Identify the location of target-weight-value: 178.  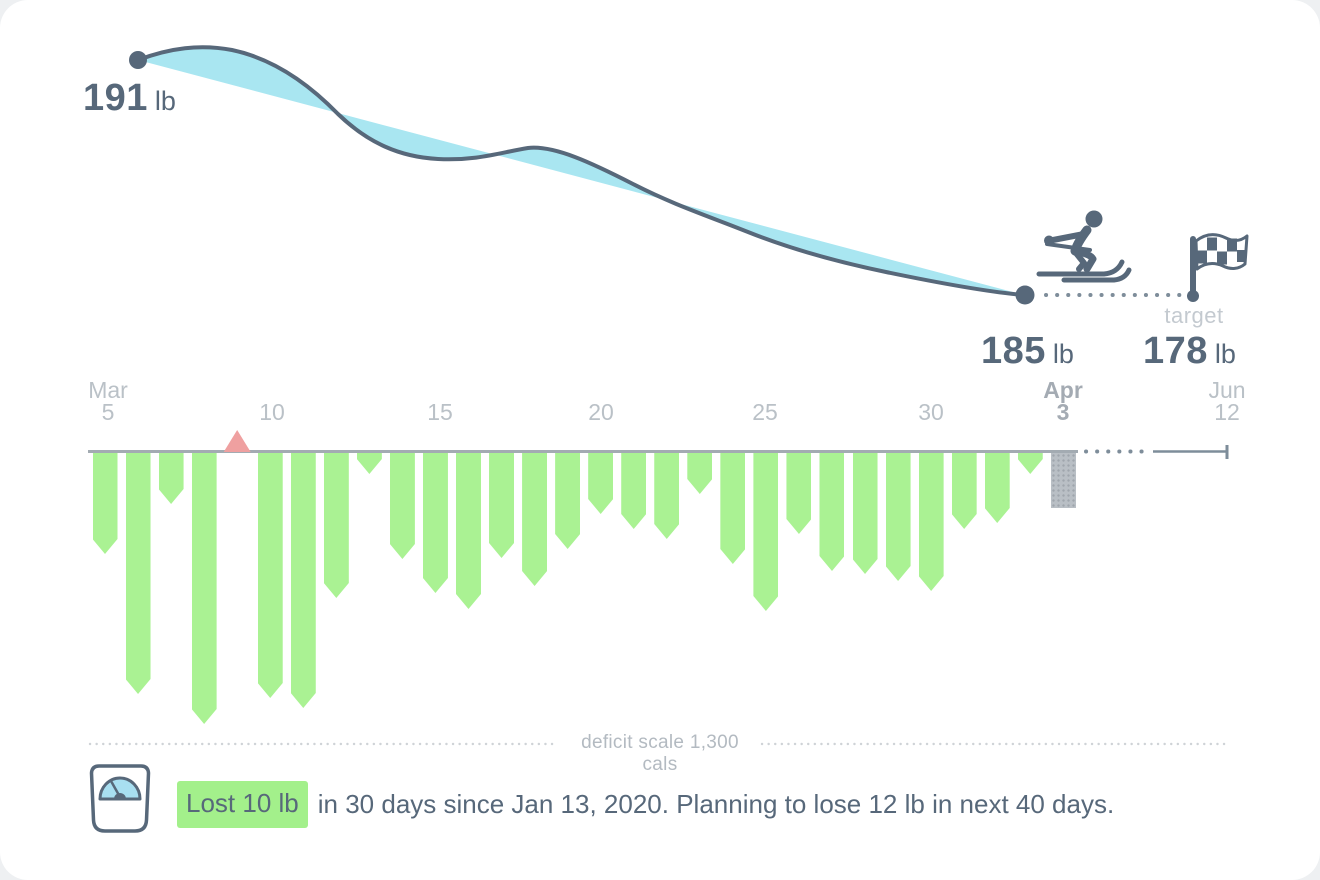
(1175, 351).